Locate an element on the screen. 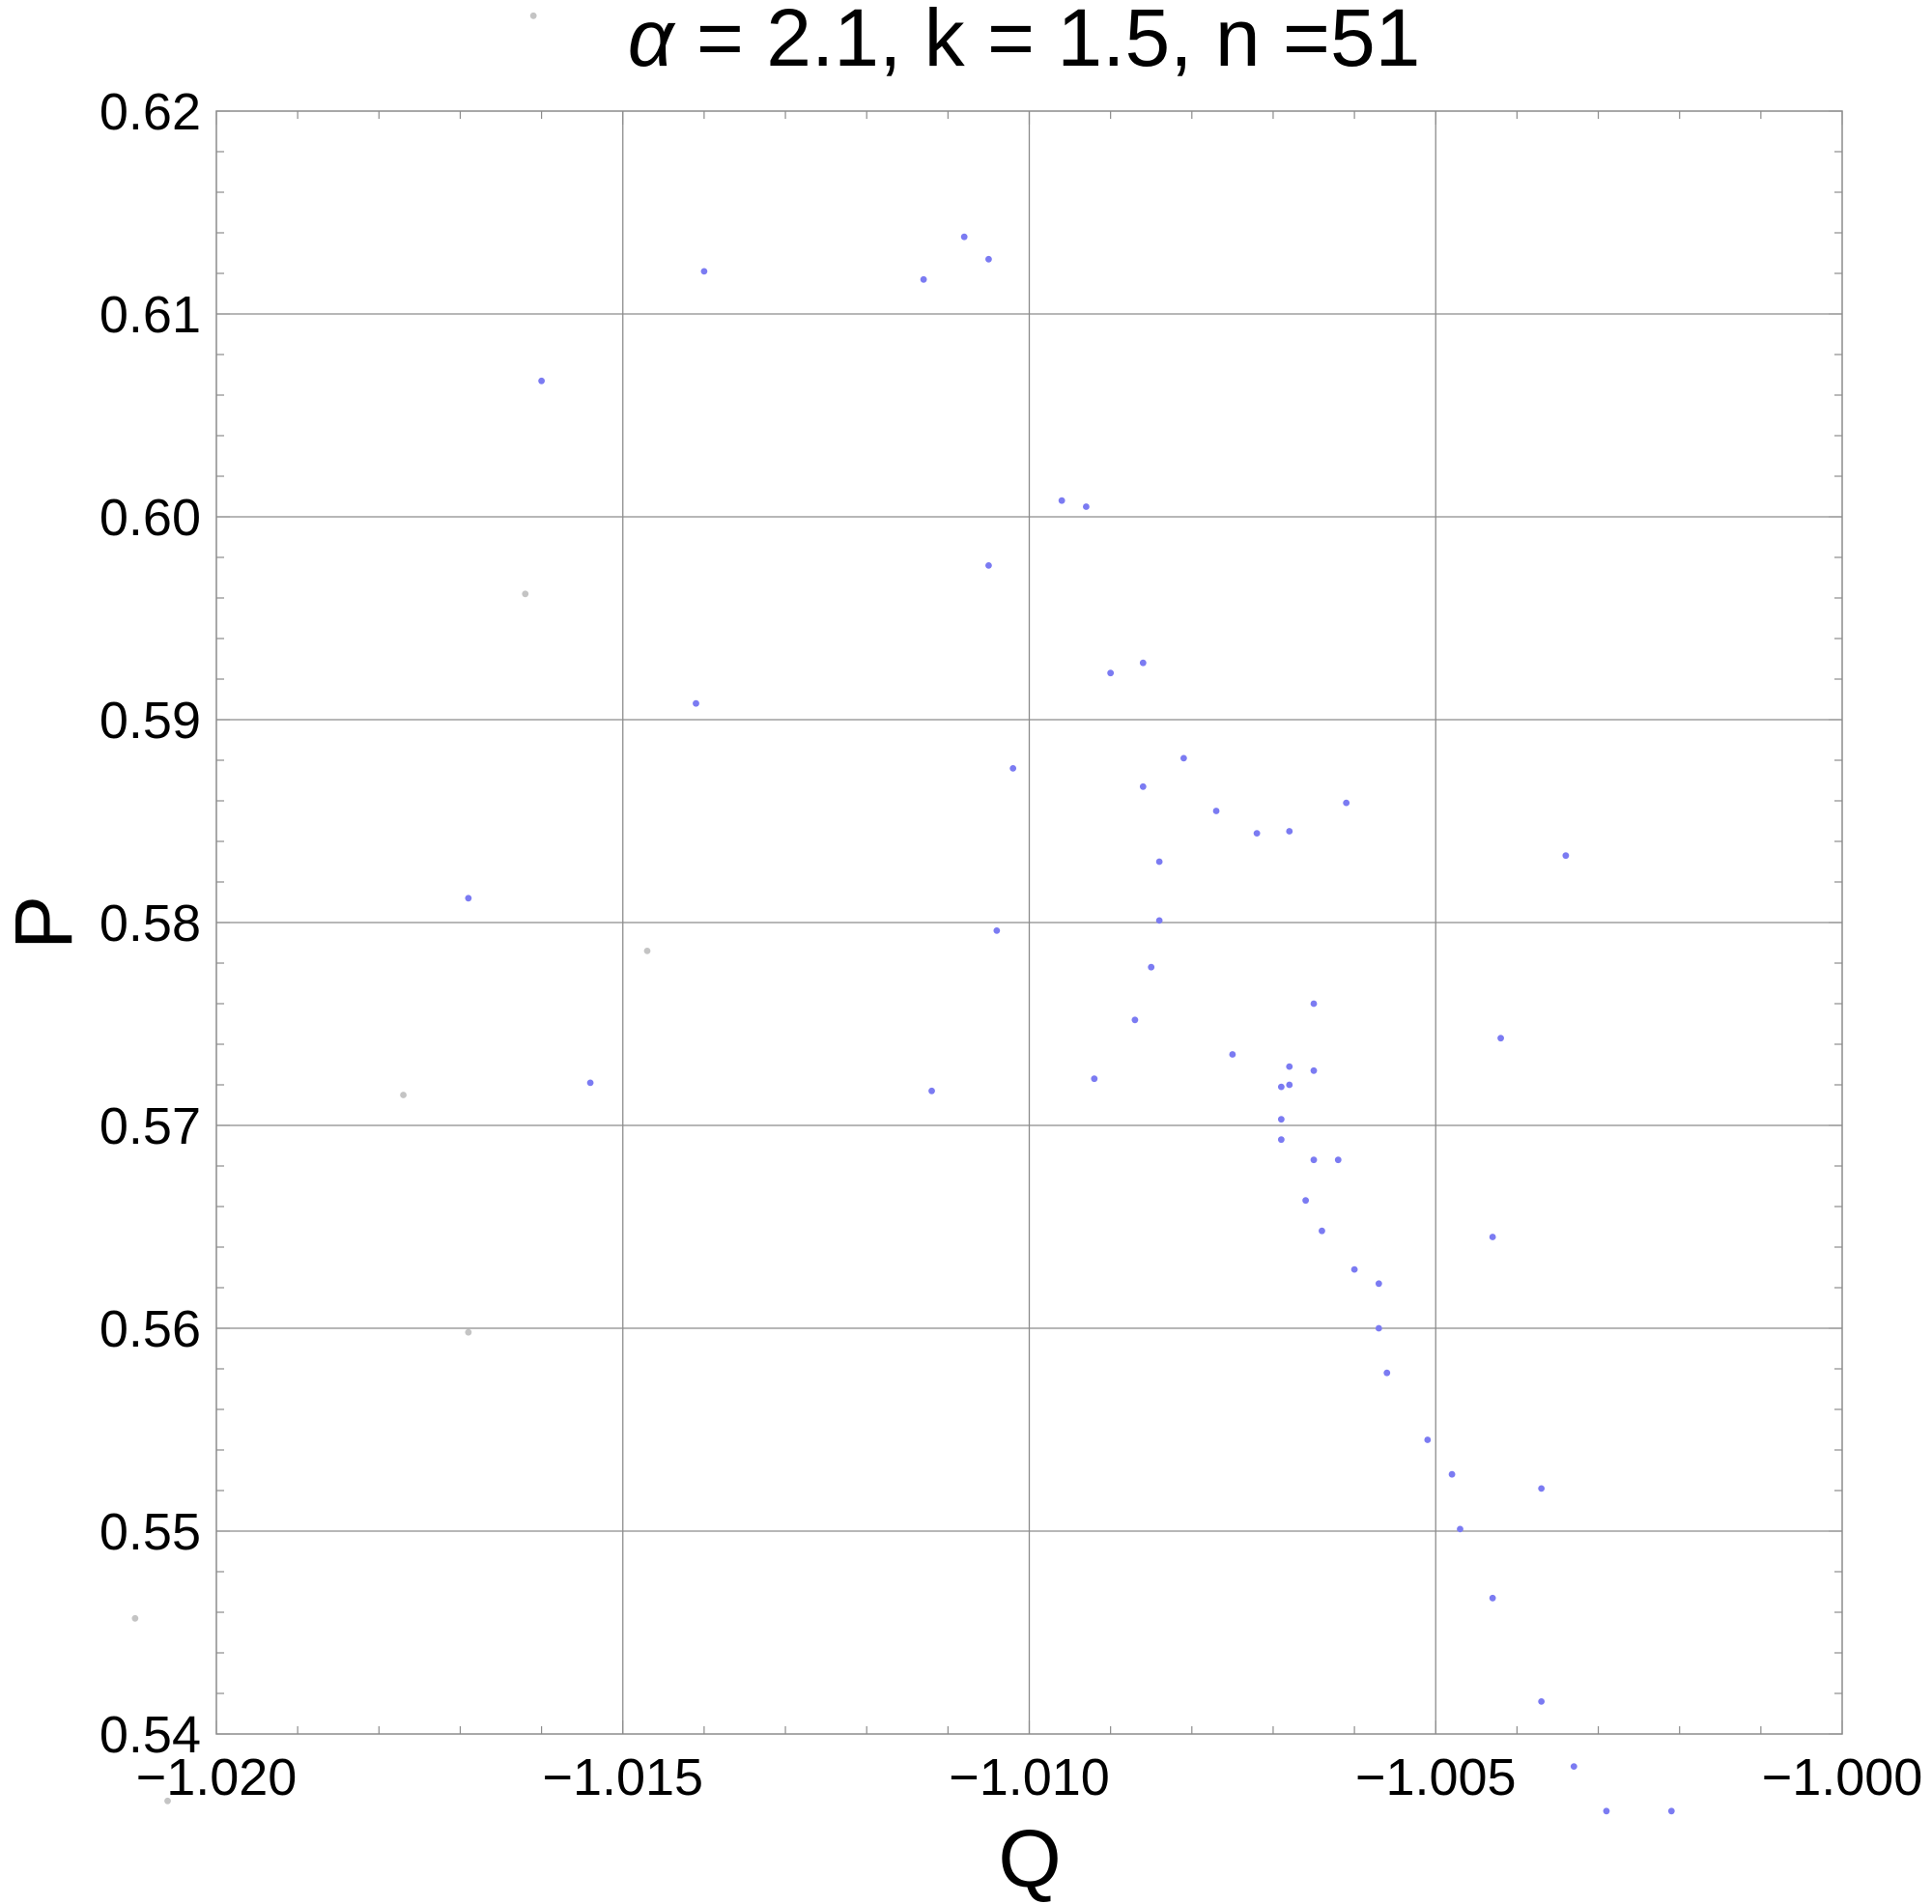 The height and width of the screenshot is (1904, 1932). title-parameters: = 2.1, k = 1.5, n =51 is located at coordinates (1047, 41).